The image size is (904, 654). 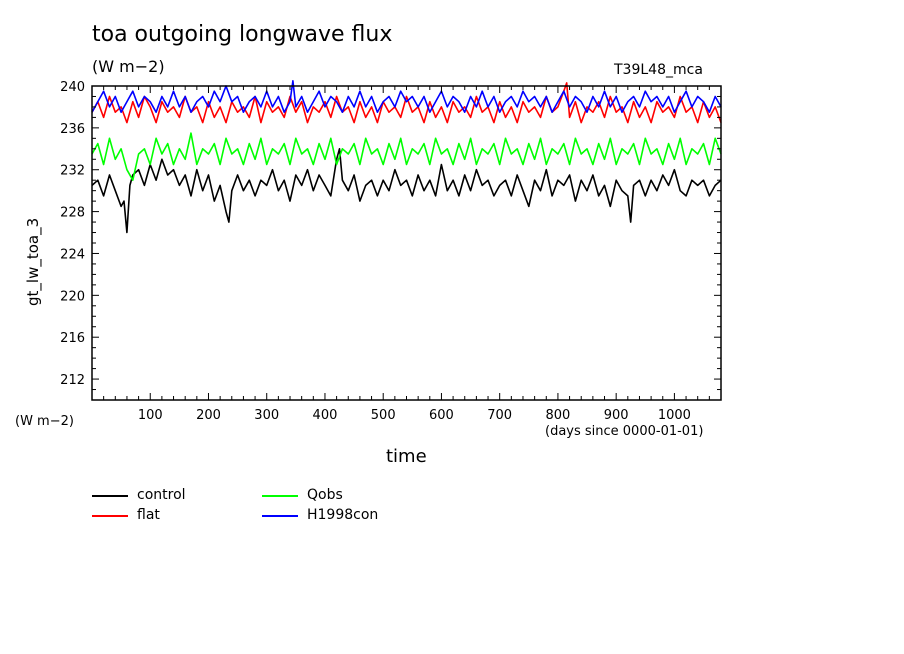 What do you see at coordinates (406, 96) in the screenshot?
I see `series-line-H1998con` at bounding box center [406, 96].